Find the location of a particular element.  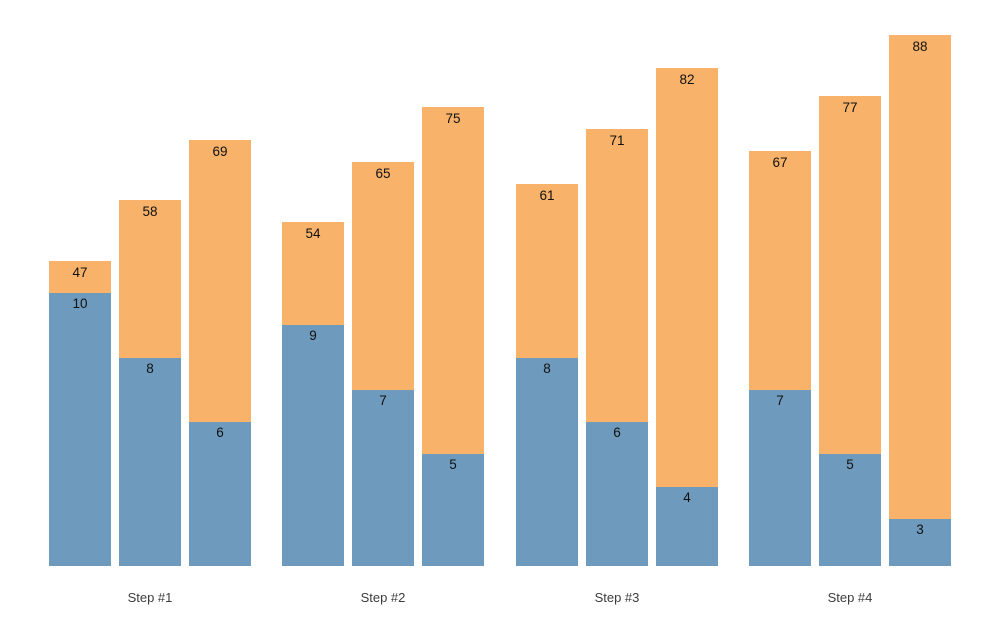

stacked-bar: 71 6 is located at coordinates (617, 347).